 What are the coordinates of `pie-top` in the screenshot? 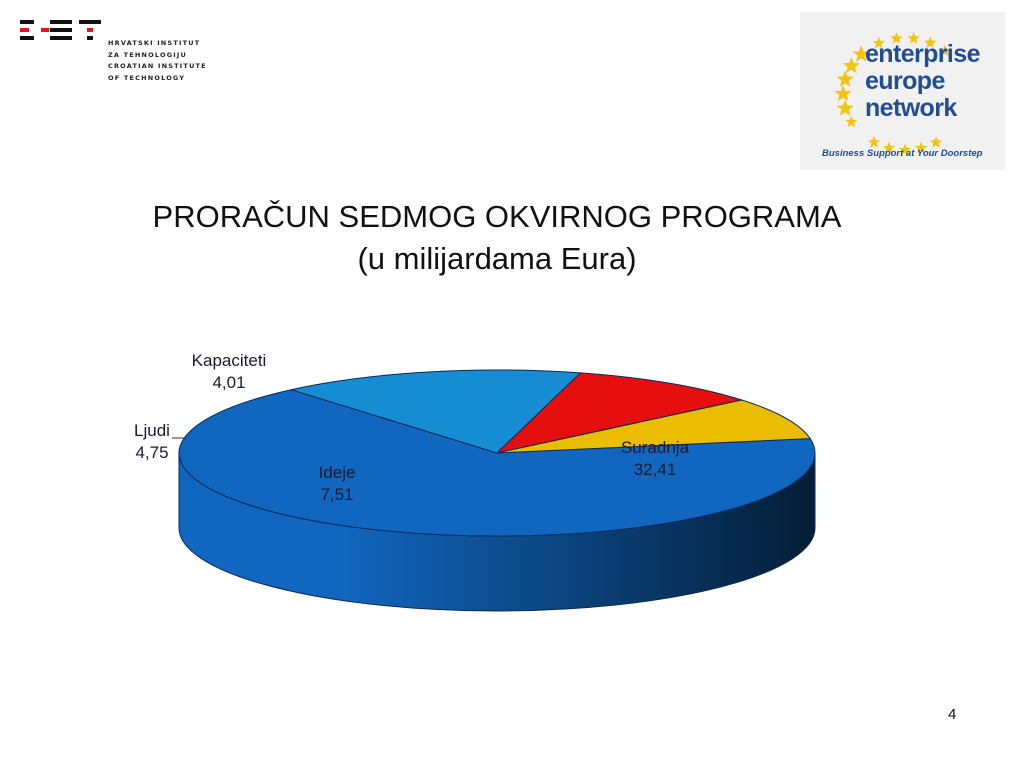 It's located at (497, 453).